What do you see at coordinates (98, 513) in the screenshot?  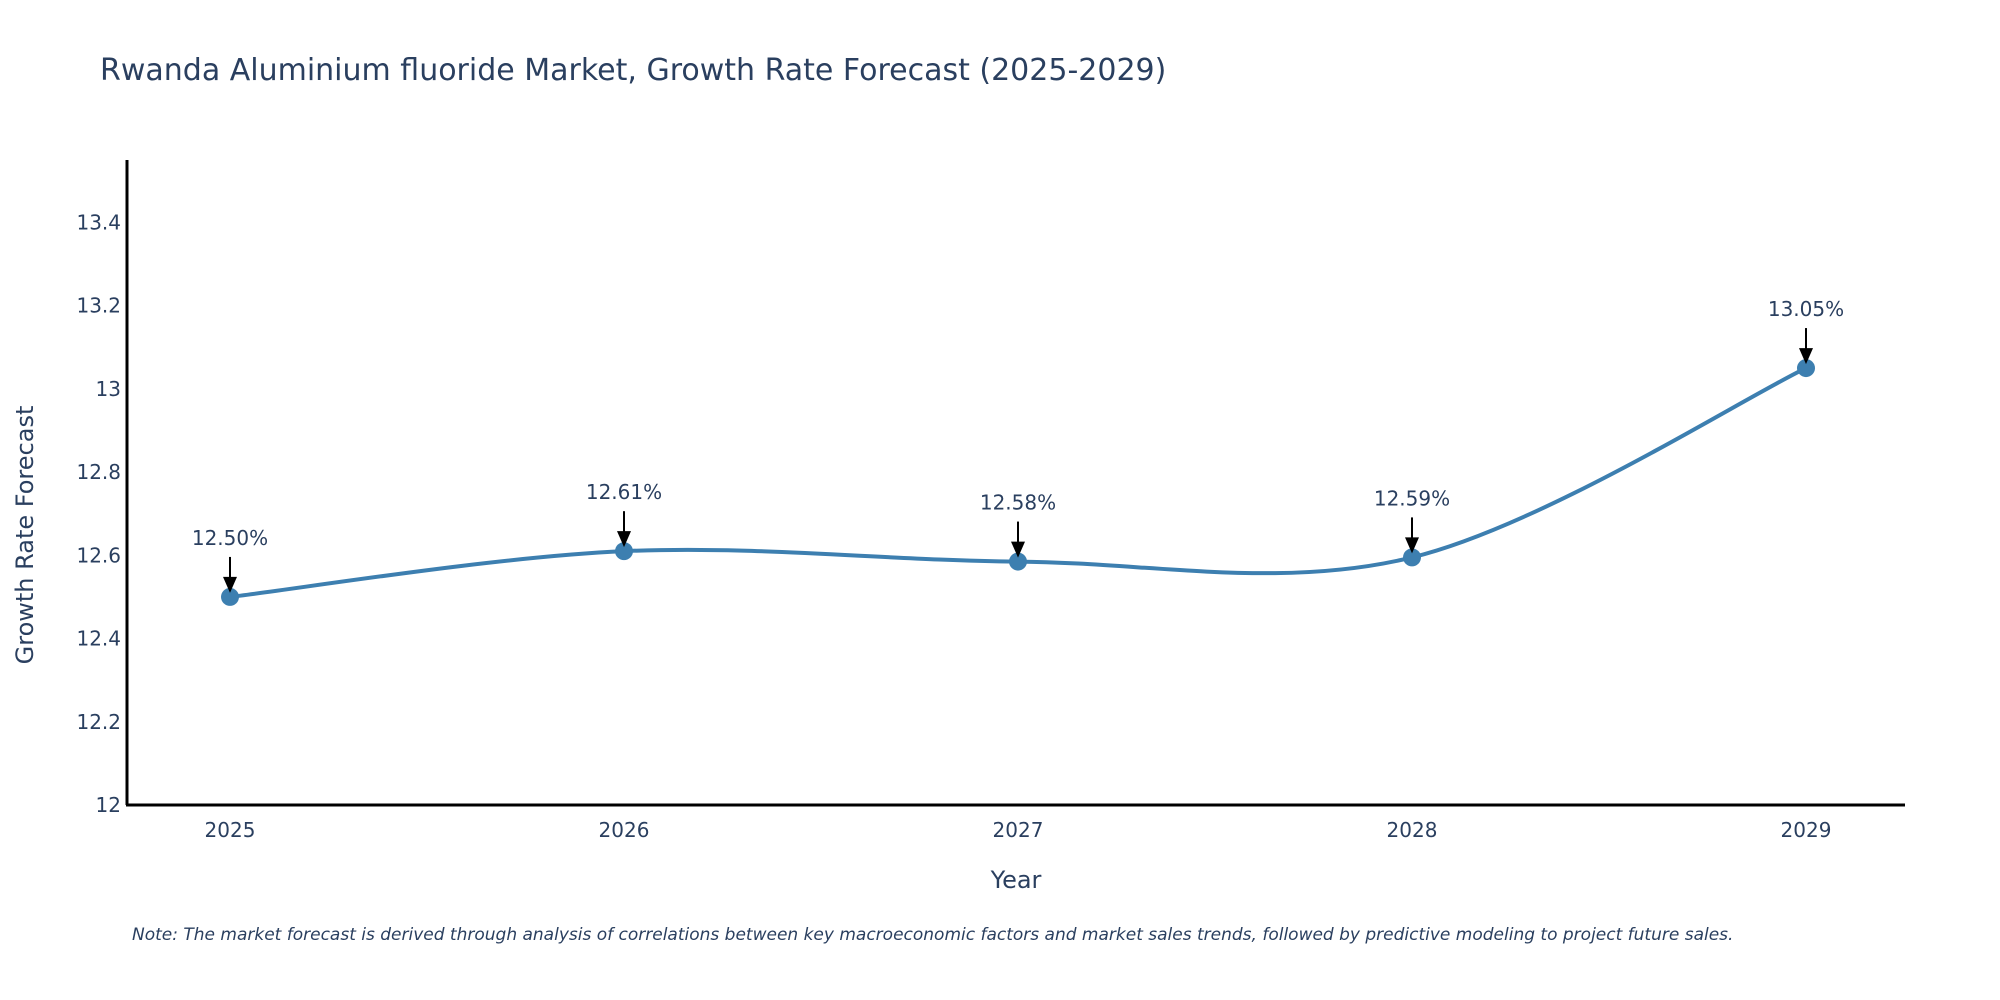 I see `y-tick-labels: 12 12.2 12.4 12.6 12.8 13 13.2 13.4` at bounding box center [98, 513].